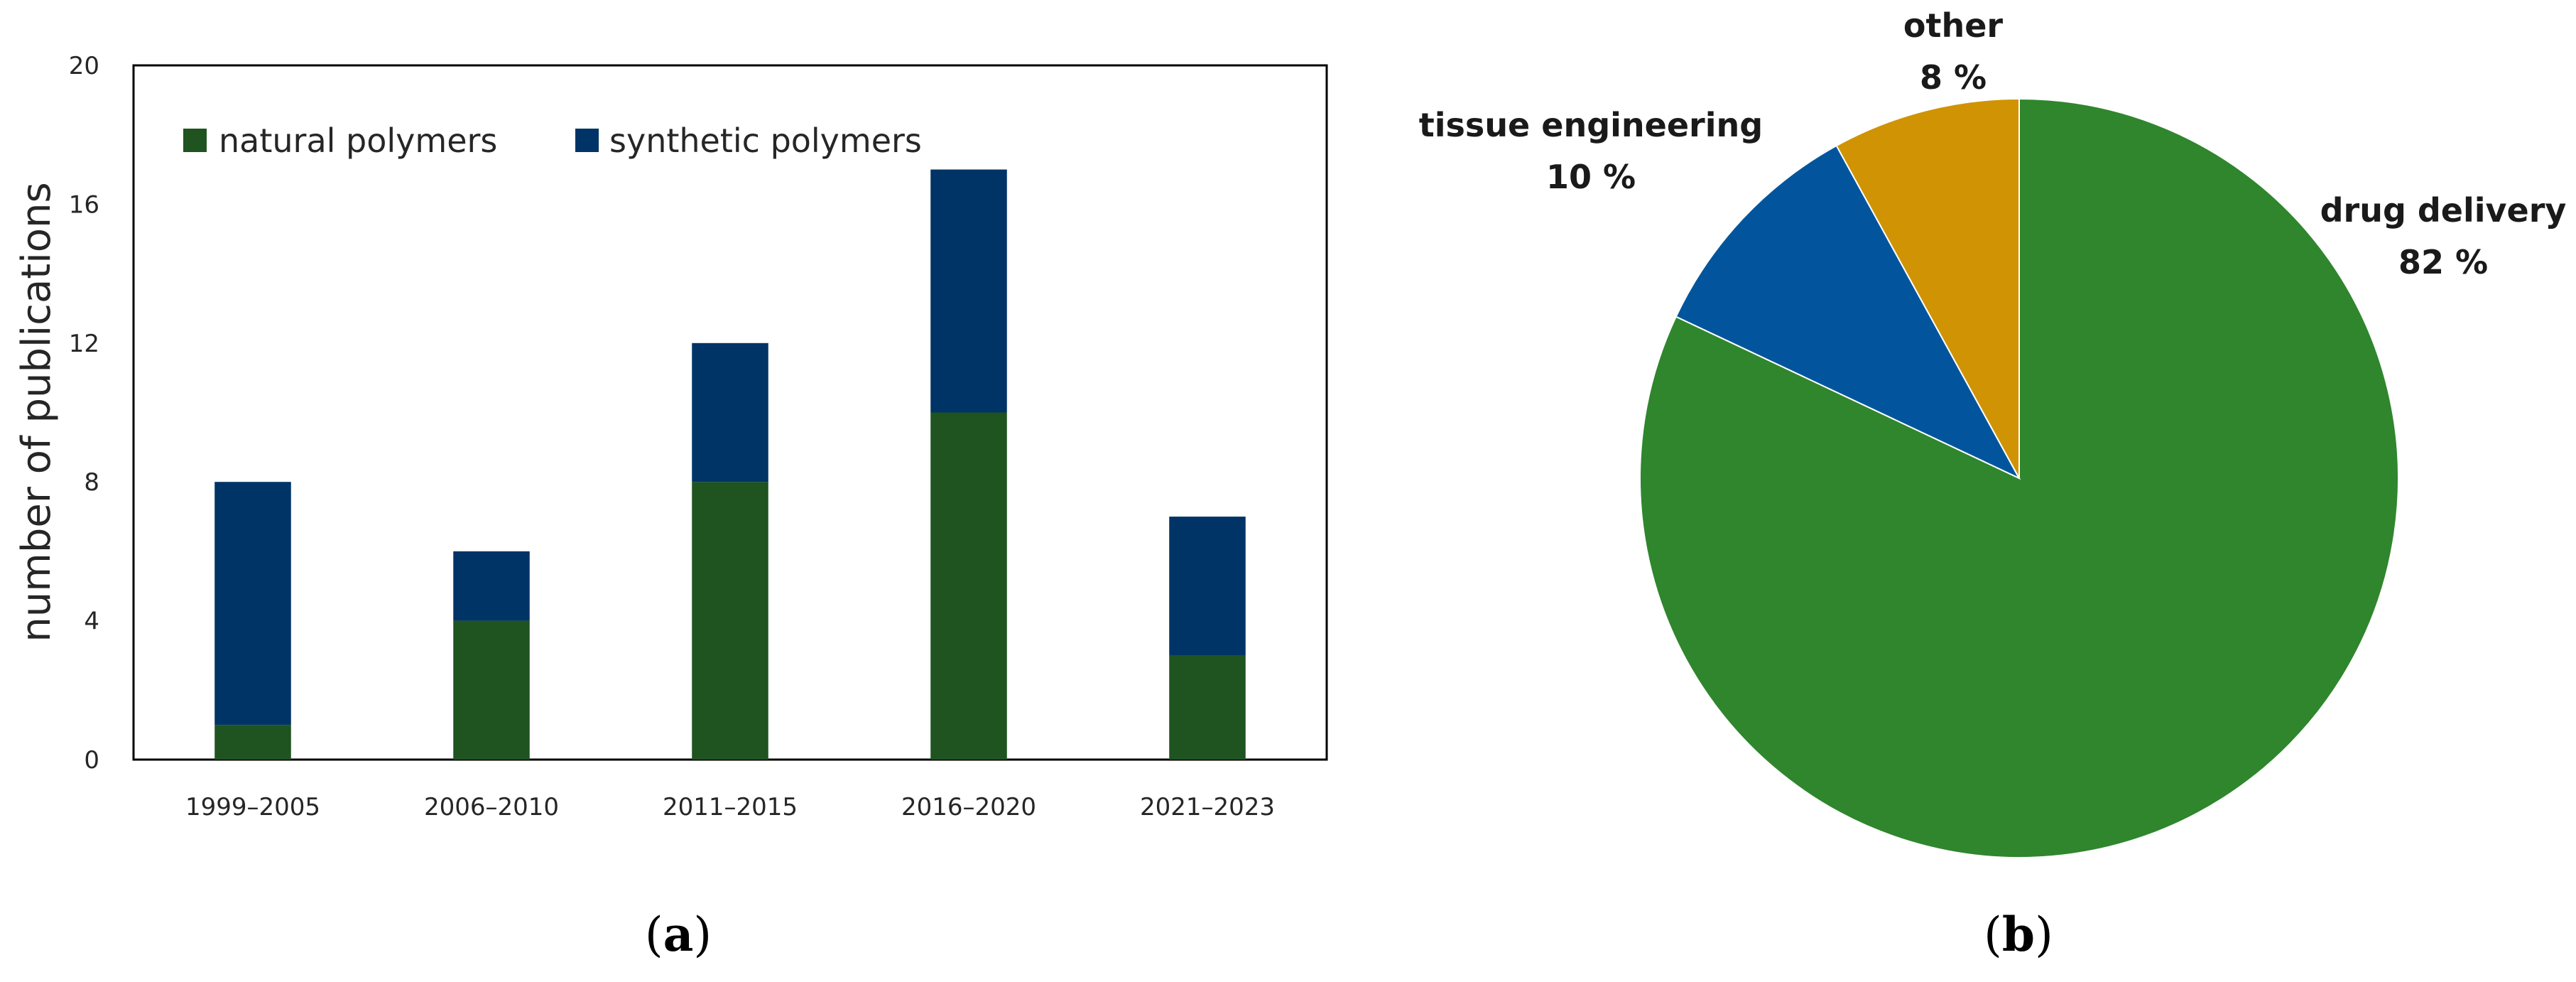 This screenshot has width=2576, height=982. What do you see at coordinates (587, 140) in the screenshot?
I see `legend-swatch-synthetic-polymers` at bounding box center [587, 140].